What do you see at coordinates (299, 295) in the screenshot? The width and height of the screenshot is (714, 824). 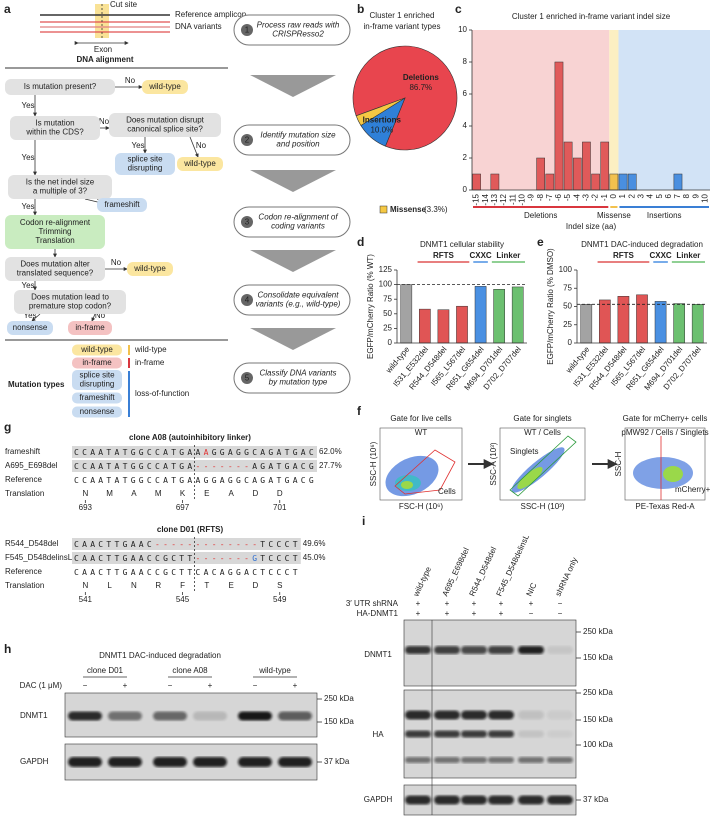 I see `step-text: Consolidate equivalent` at bounding box center [299, 295].